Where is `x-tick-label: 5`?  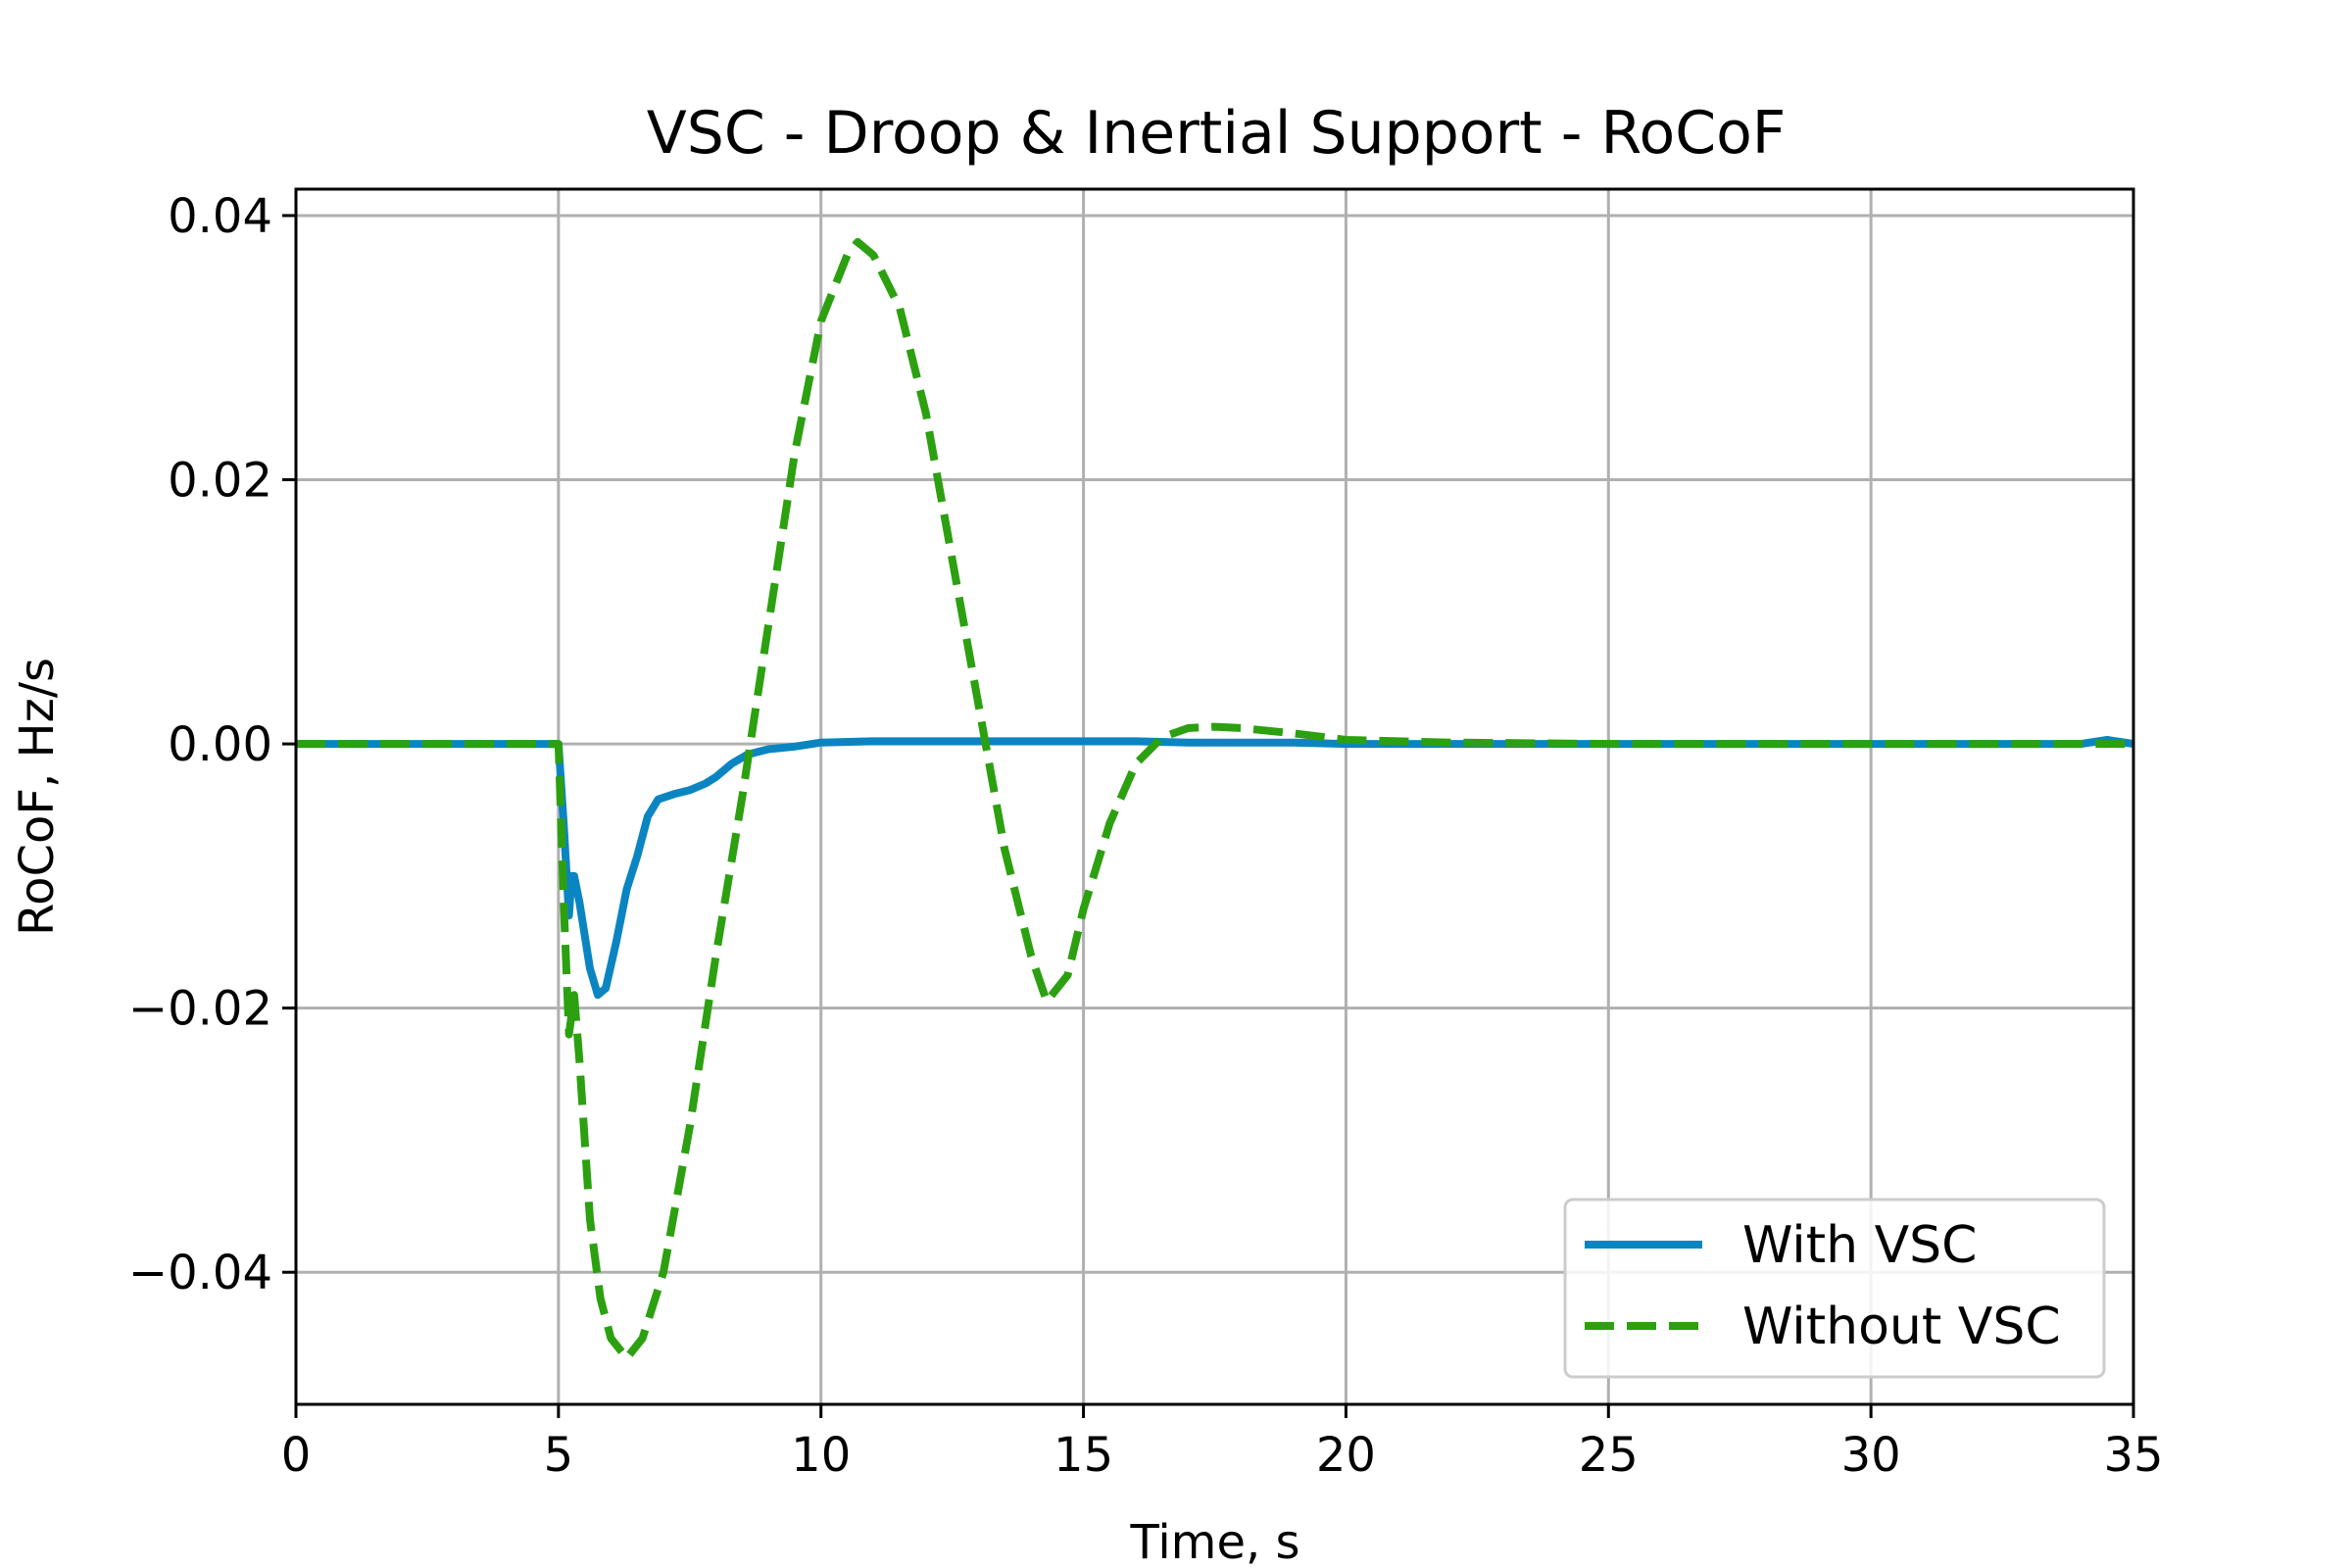
x-tick-label: 5 is located at coordinates (559, 1455).